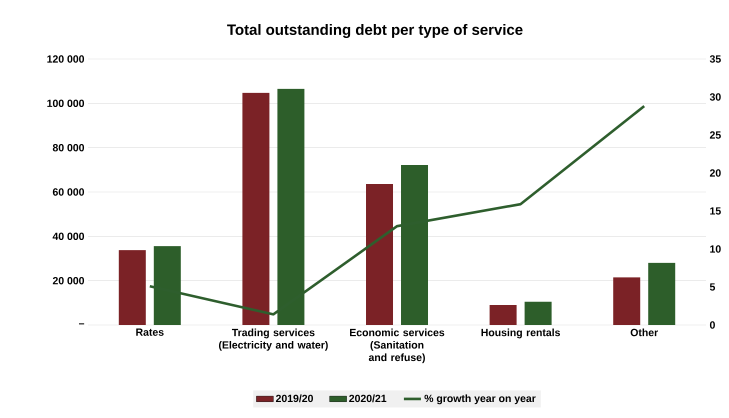  I want to click on y2-tick-label: 10, so click(715, 249).